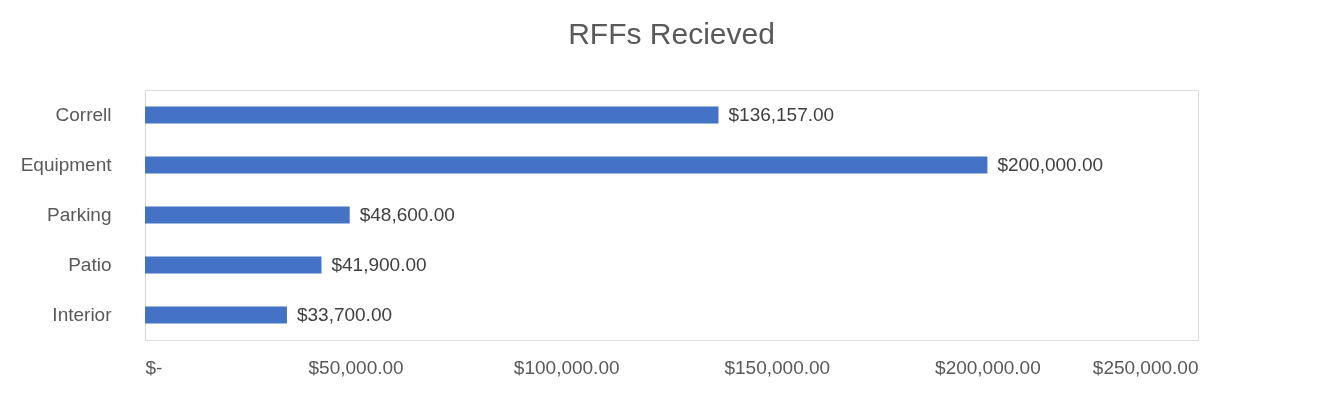 The width and height of the screenshot is (1320, 413). Describe the element at coordinates (379, 264) in the screenshot. I see `data-label: $41,900.00` at that location.